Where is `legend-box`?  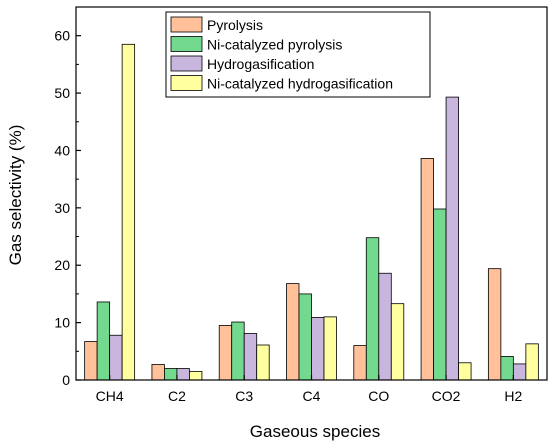 legend-box is located at coordinates (298, 54).